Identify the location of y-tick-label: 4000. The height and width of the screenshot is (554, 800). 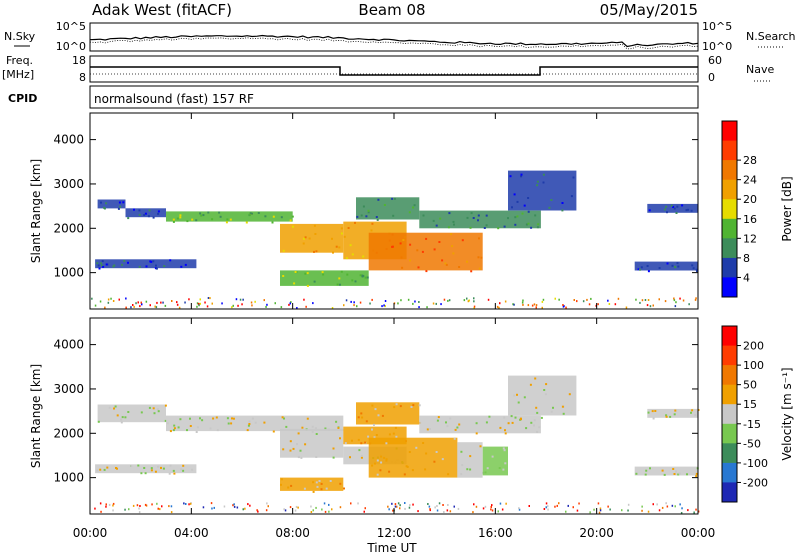
(68, 345).